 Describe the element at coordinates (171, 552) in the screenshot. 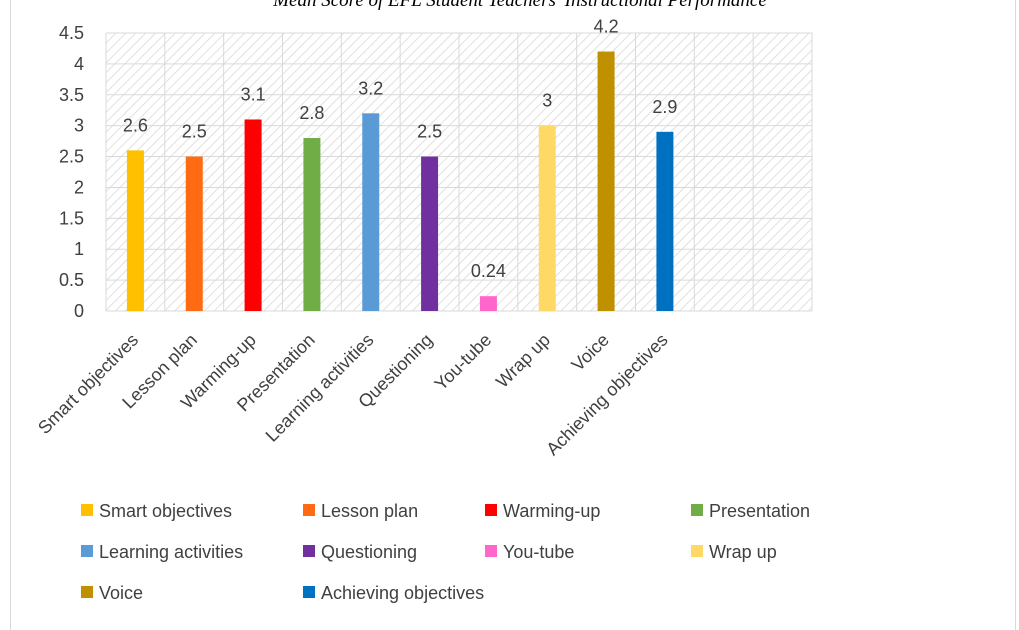

I see `legend-label: Learning activities` at that location.